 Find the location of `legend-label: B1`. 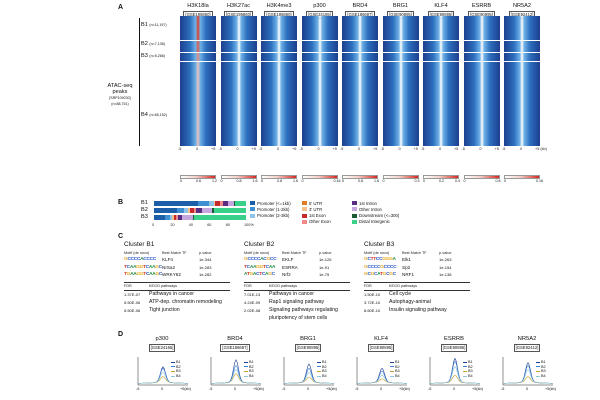

legend-label: B1 is located at coordinates (543, 362).